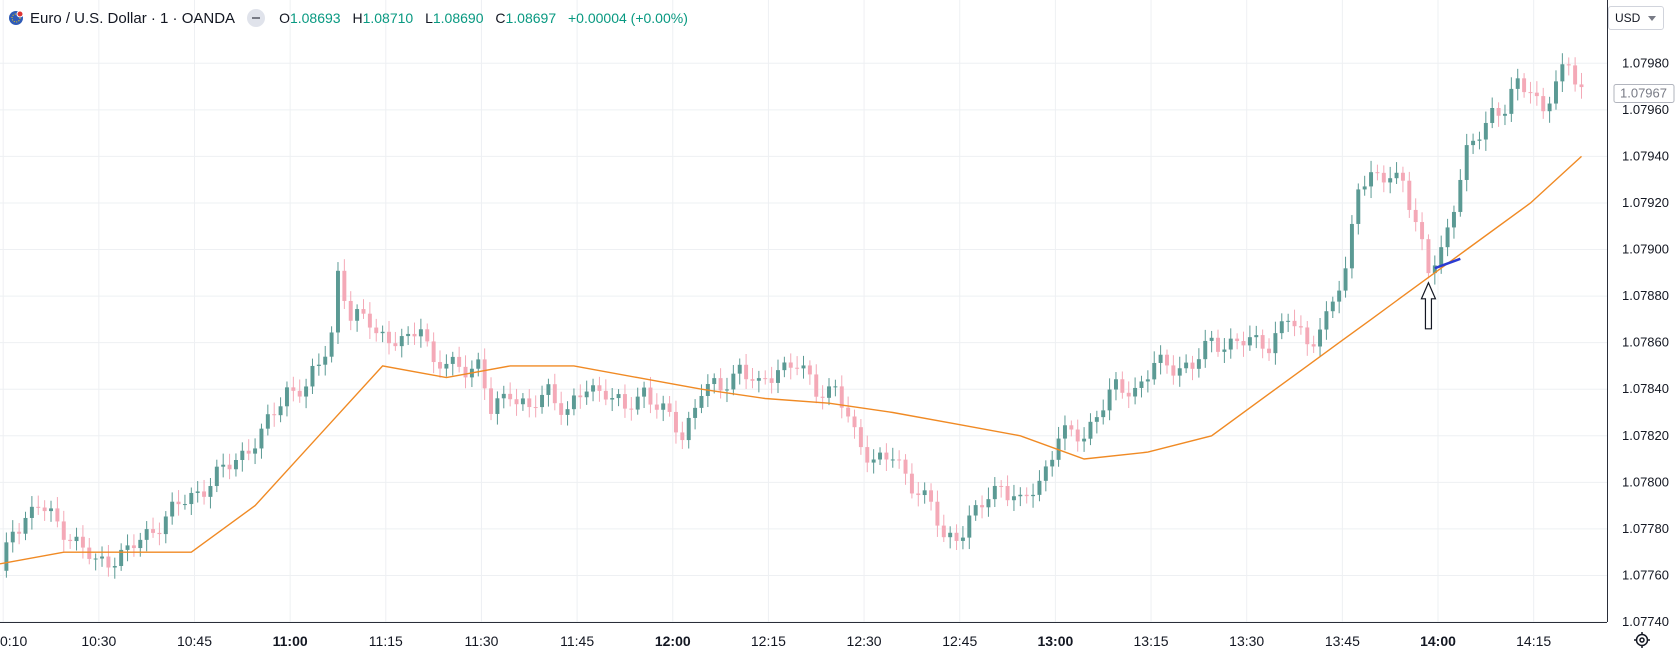 This screenshot has width=1676, height=657. I want to click on y-tick-label: 1.07760, so click(1645, 574).